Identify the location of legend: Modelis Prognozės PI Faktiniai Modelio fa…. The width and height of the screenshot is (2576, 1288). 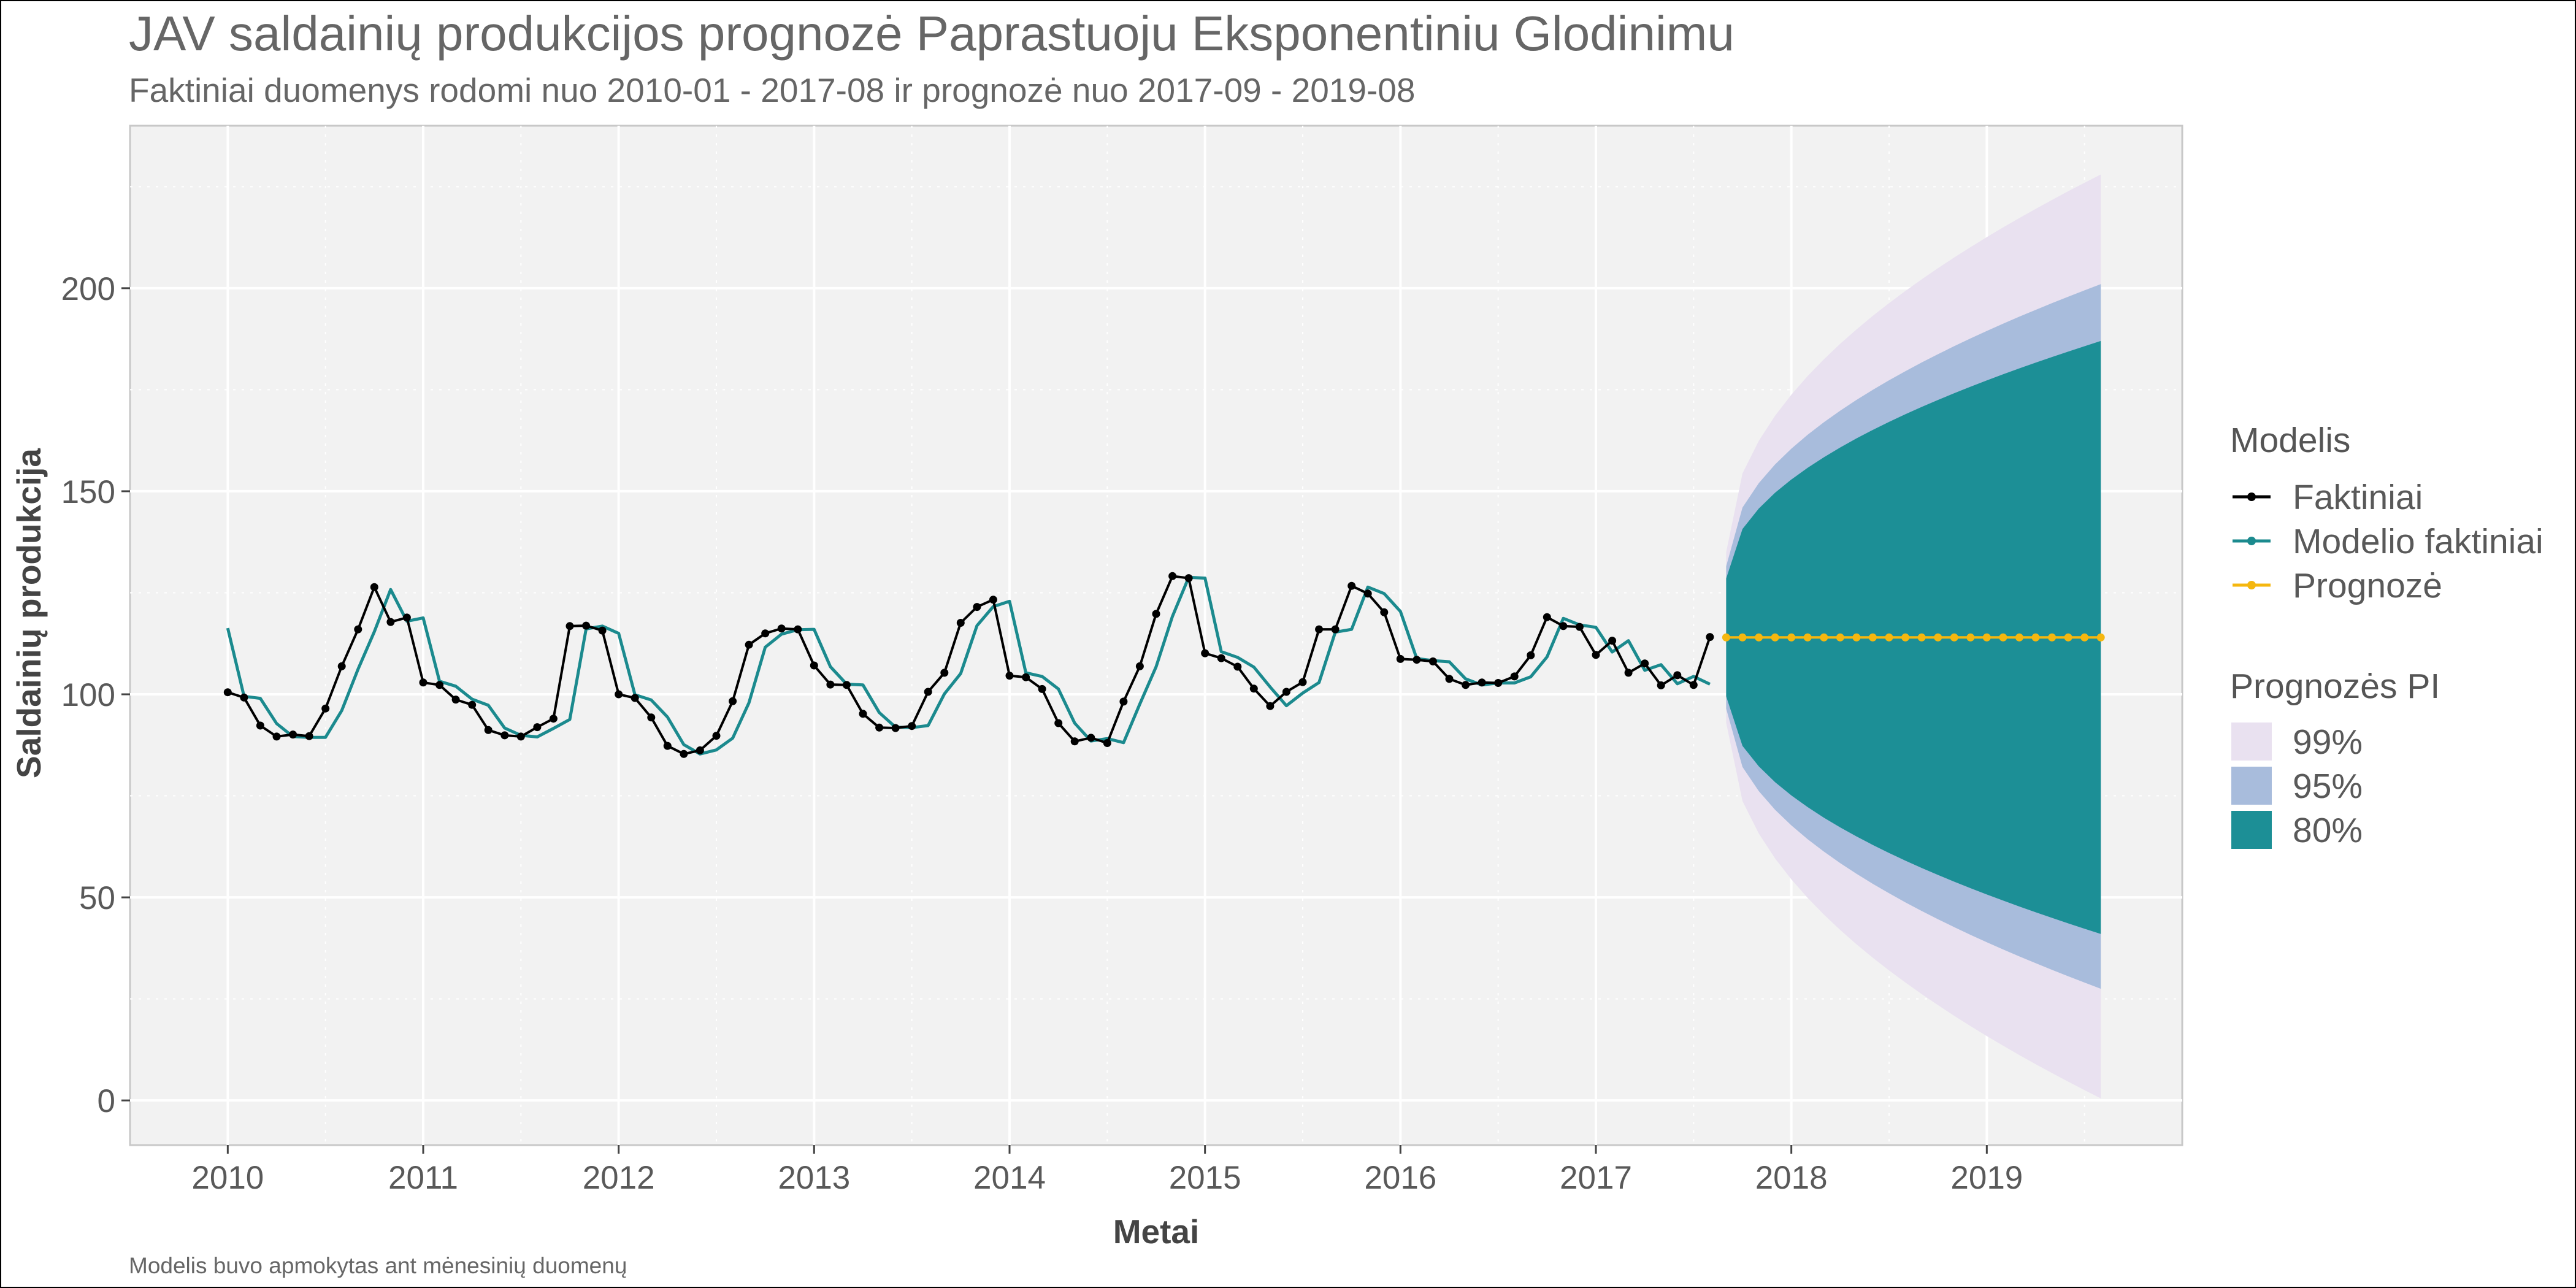
(2386, 635).